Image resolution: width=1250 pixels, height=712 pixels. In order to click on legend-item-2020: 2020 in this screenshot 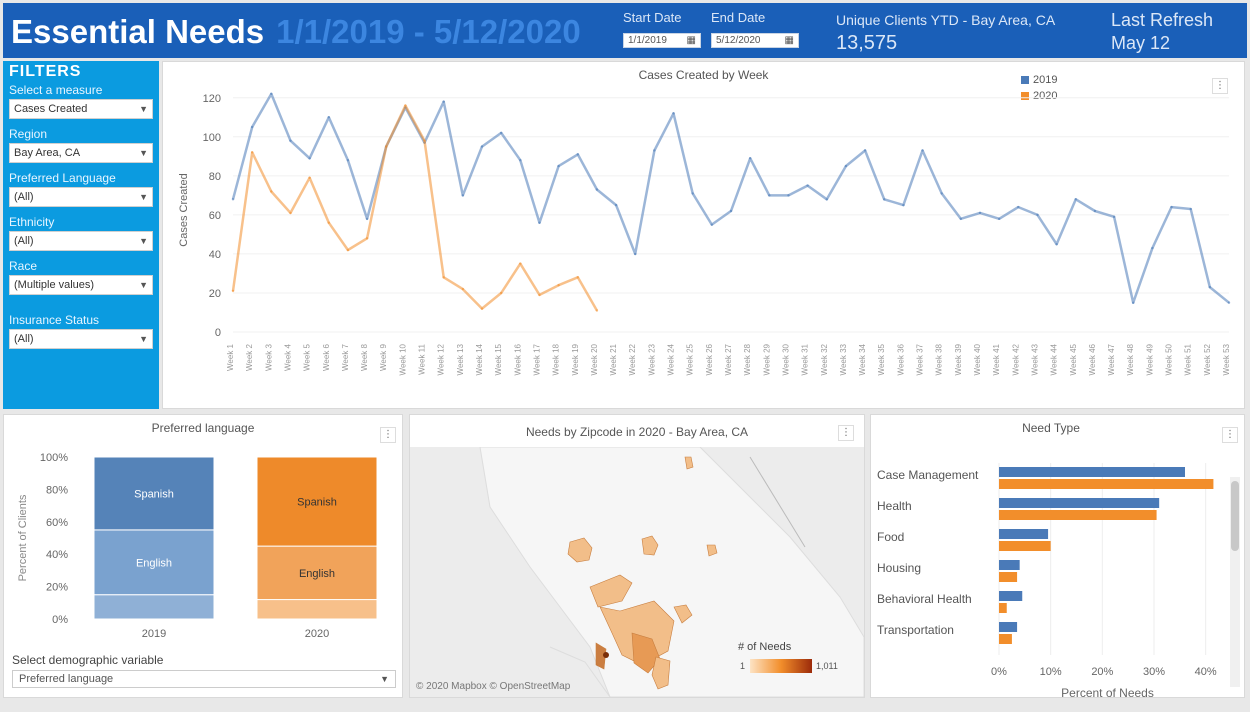, I will do `click(1039, 96)`.